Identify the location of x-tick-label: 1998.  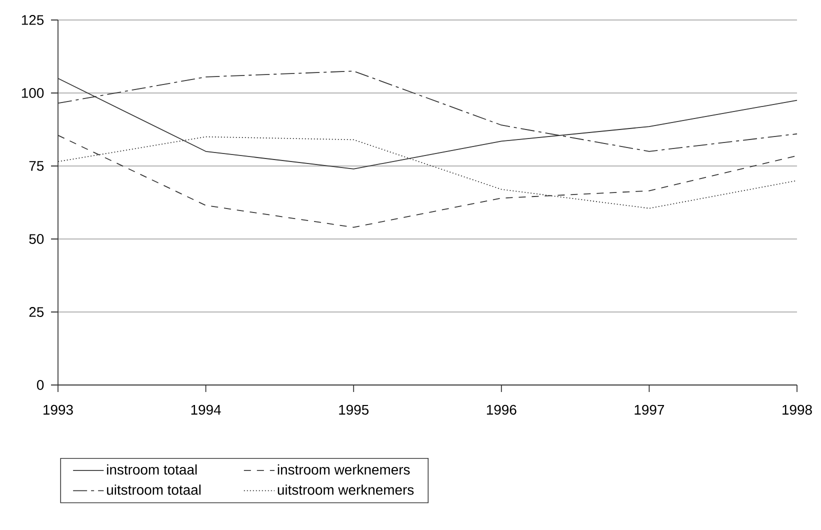
(797, 409).